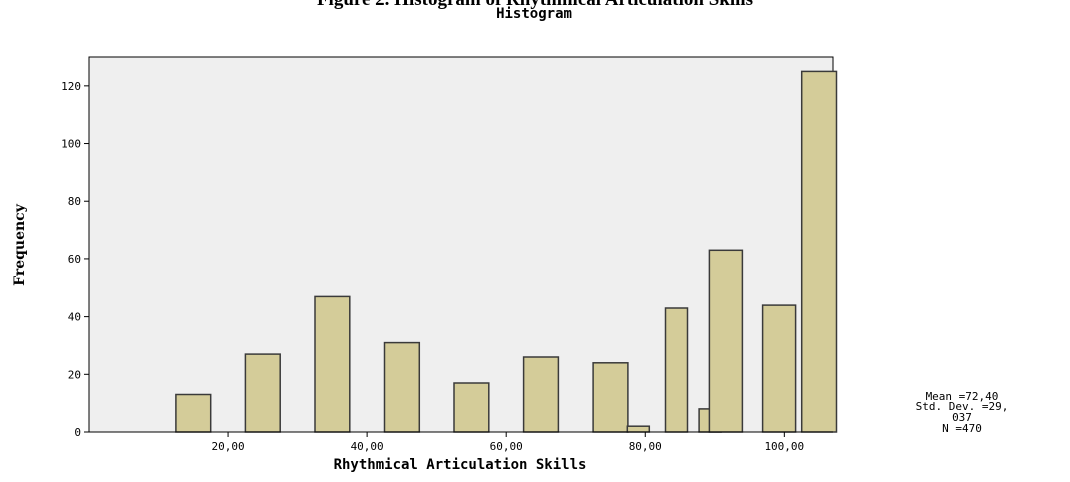 The width and height of the screenshot is (1070, 482). I want to click on y-tick-label: 40, so click(74, 317).